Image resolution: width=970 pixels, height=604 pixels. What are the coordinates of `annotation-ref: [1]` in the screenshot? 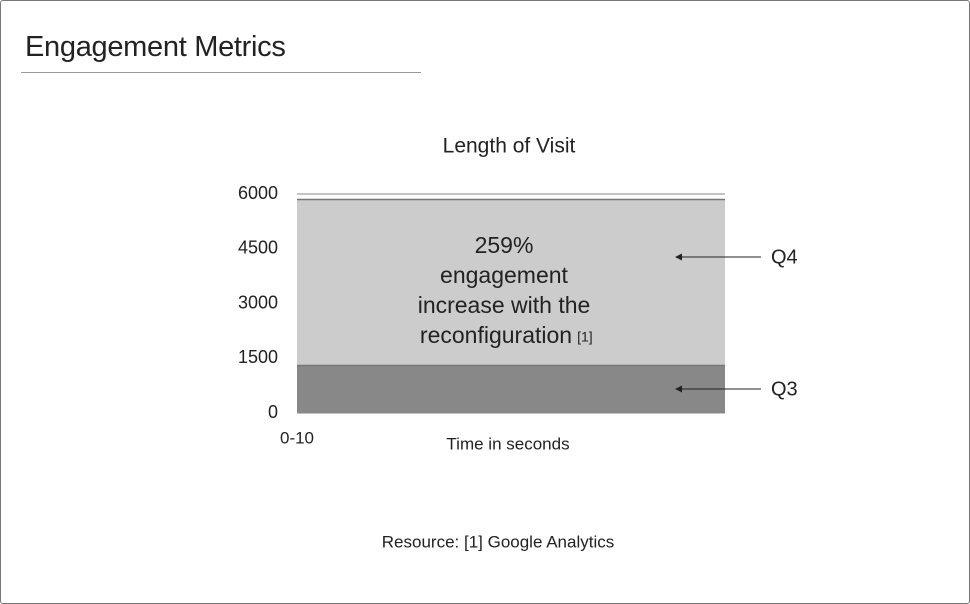 It's located at (585, 337).